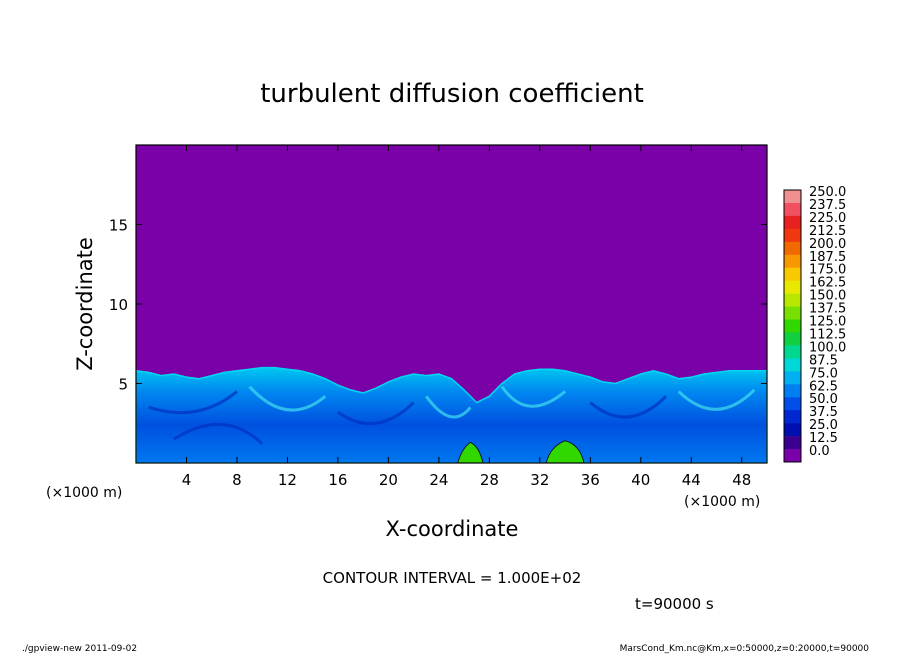 The height and width of the screenshot is (654, 904). Describe the element at coordinates (827, 322) in the screenshot. I see `colorbar-label: 125.0` at that location.